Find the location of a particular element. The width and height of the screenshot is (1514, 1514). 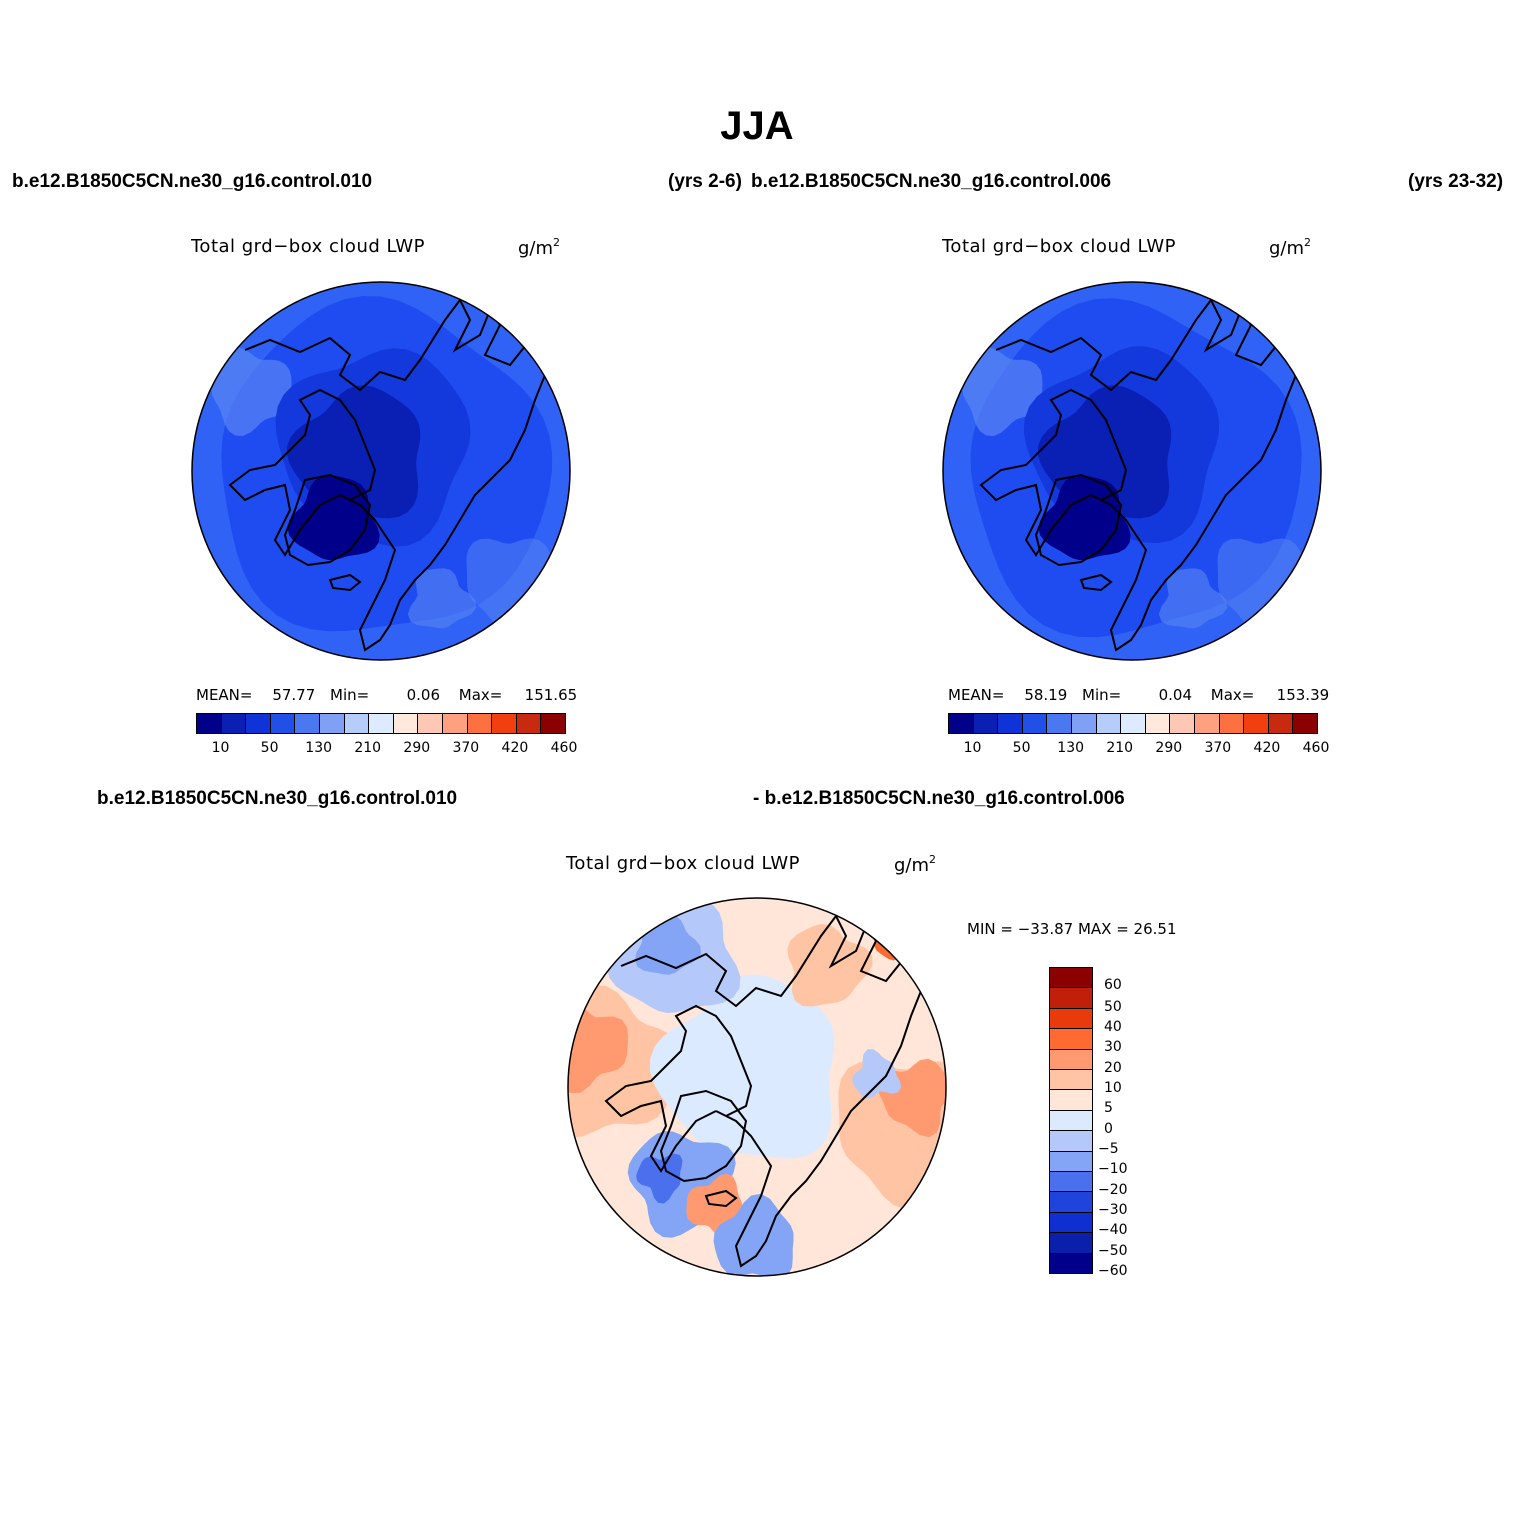

panel3-min-max: MIN = −33.87 MAX = 26.51 is located at coordinates (1072, 929).